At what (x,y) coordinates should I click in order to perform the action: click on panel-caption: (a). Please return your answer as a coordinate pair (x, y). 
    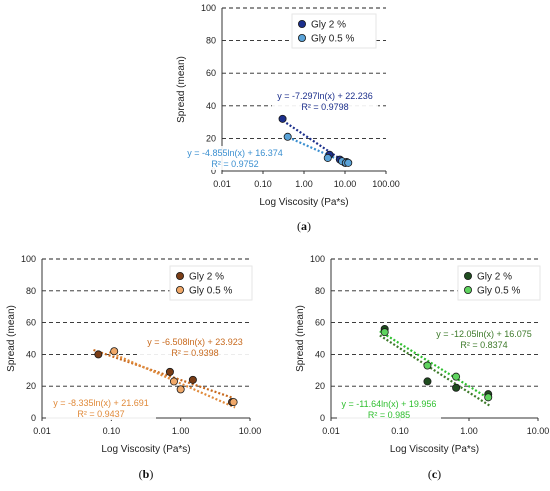
    Looking at the image, I should click on (304, 226).